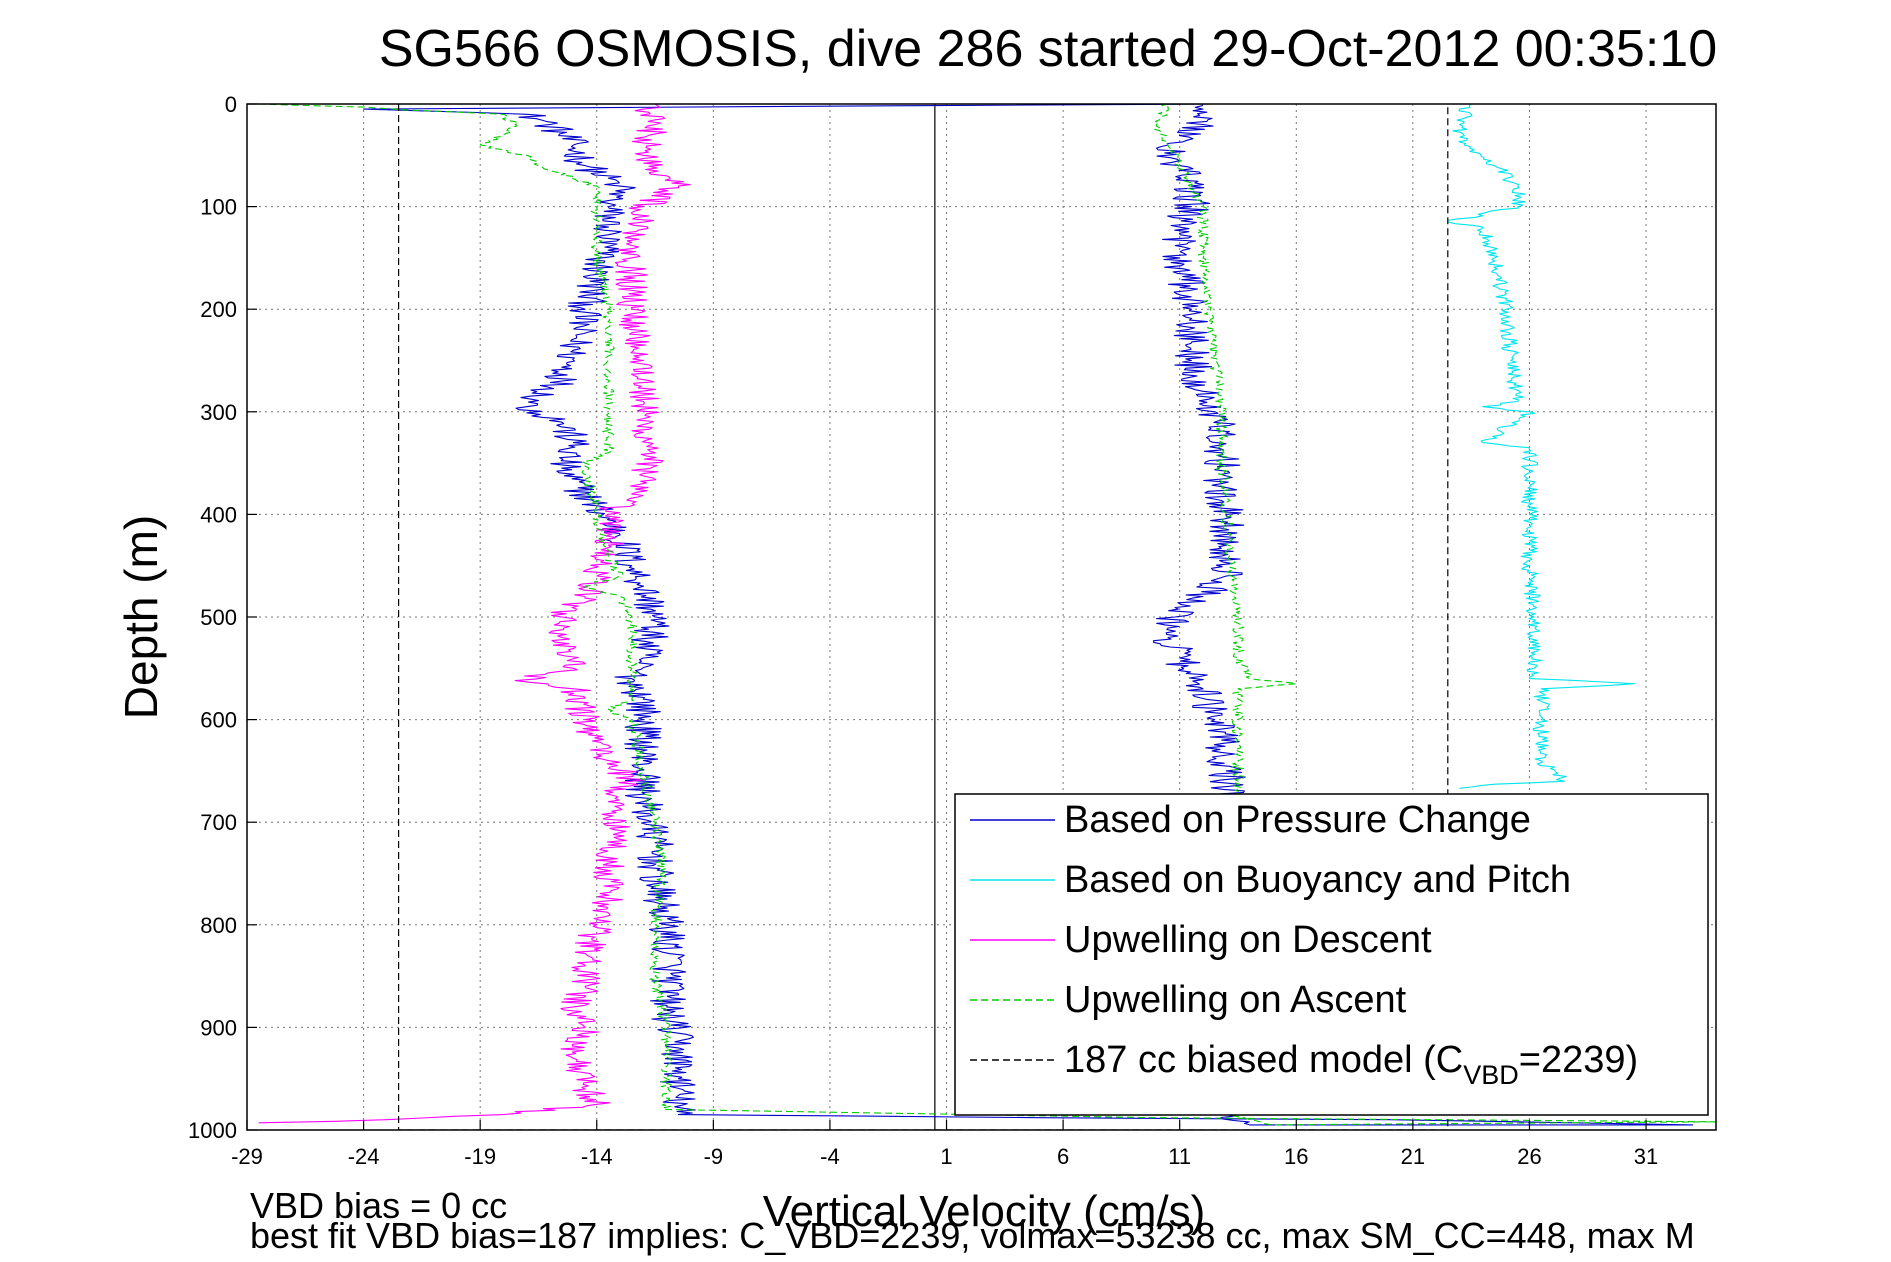  I want to click on legend-box, so click(1331, 954).